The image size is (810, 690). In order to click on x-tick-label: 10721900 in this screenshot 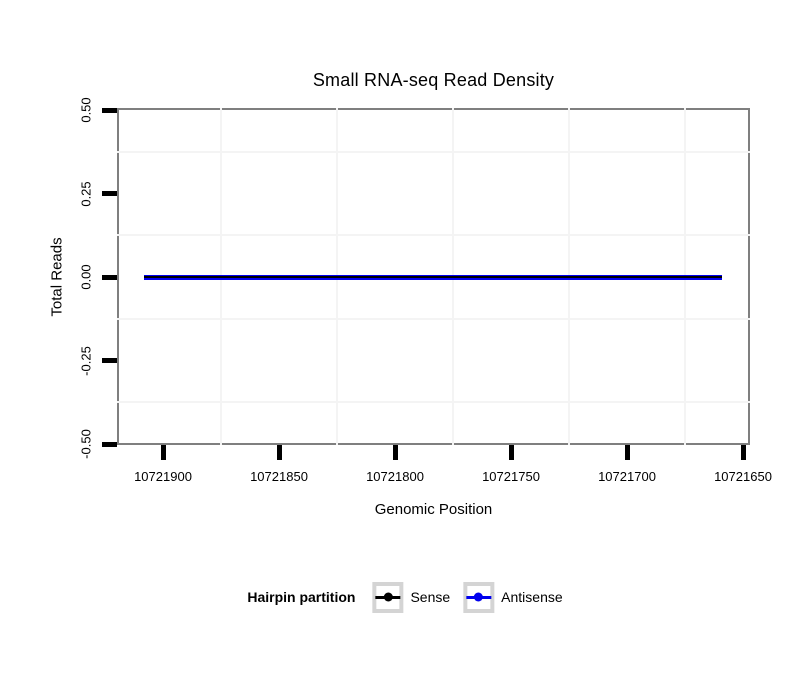, I will do `click(163, 476)`.